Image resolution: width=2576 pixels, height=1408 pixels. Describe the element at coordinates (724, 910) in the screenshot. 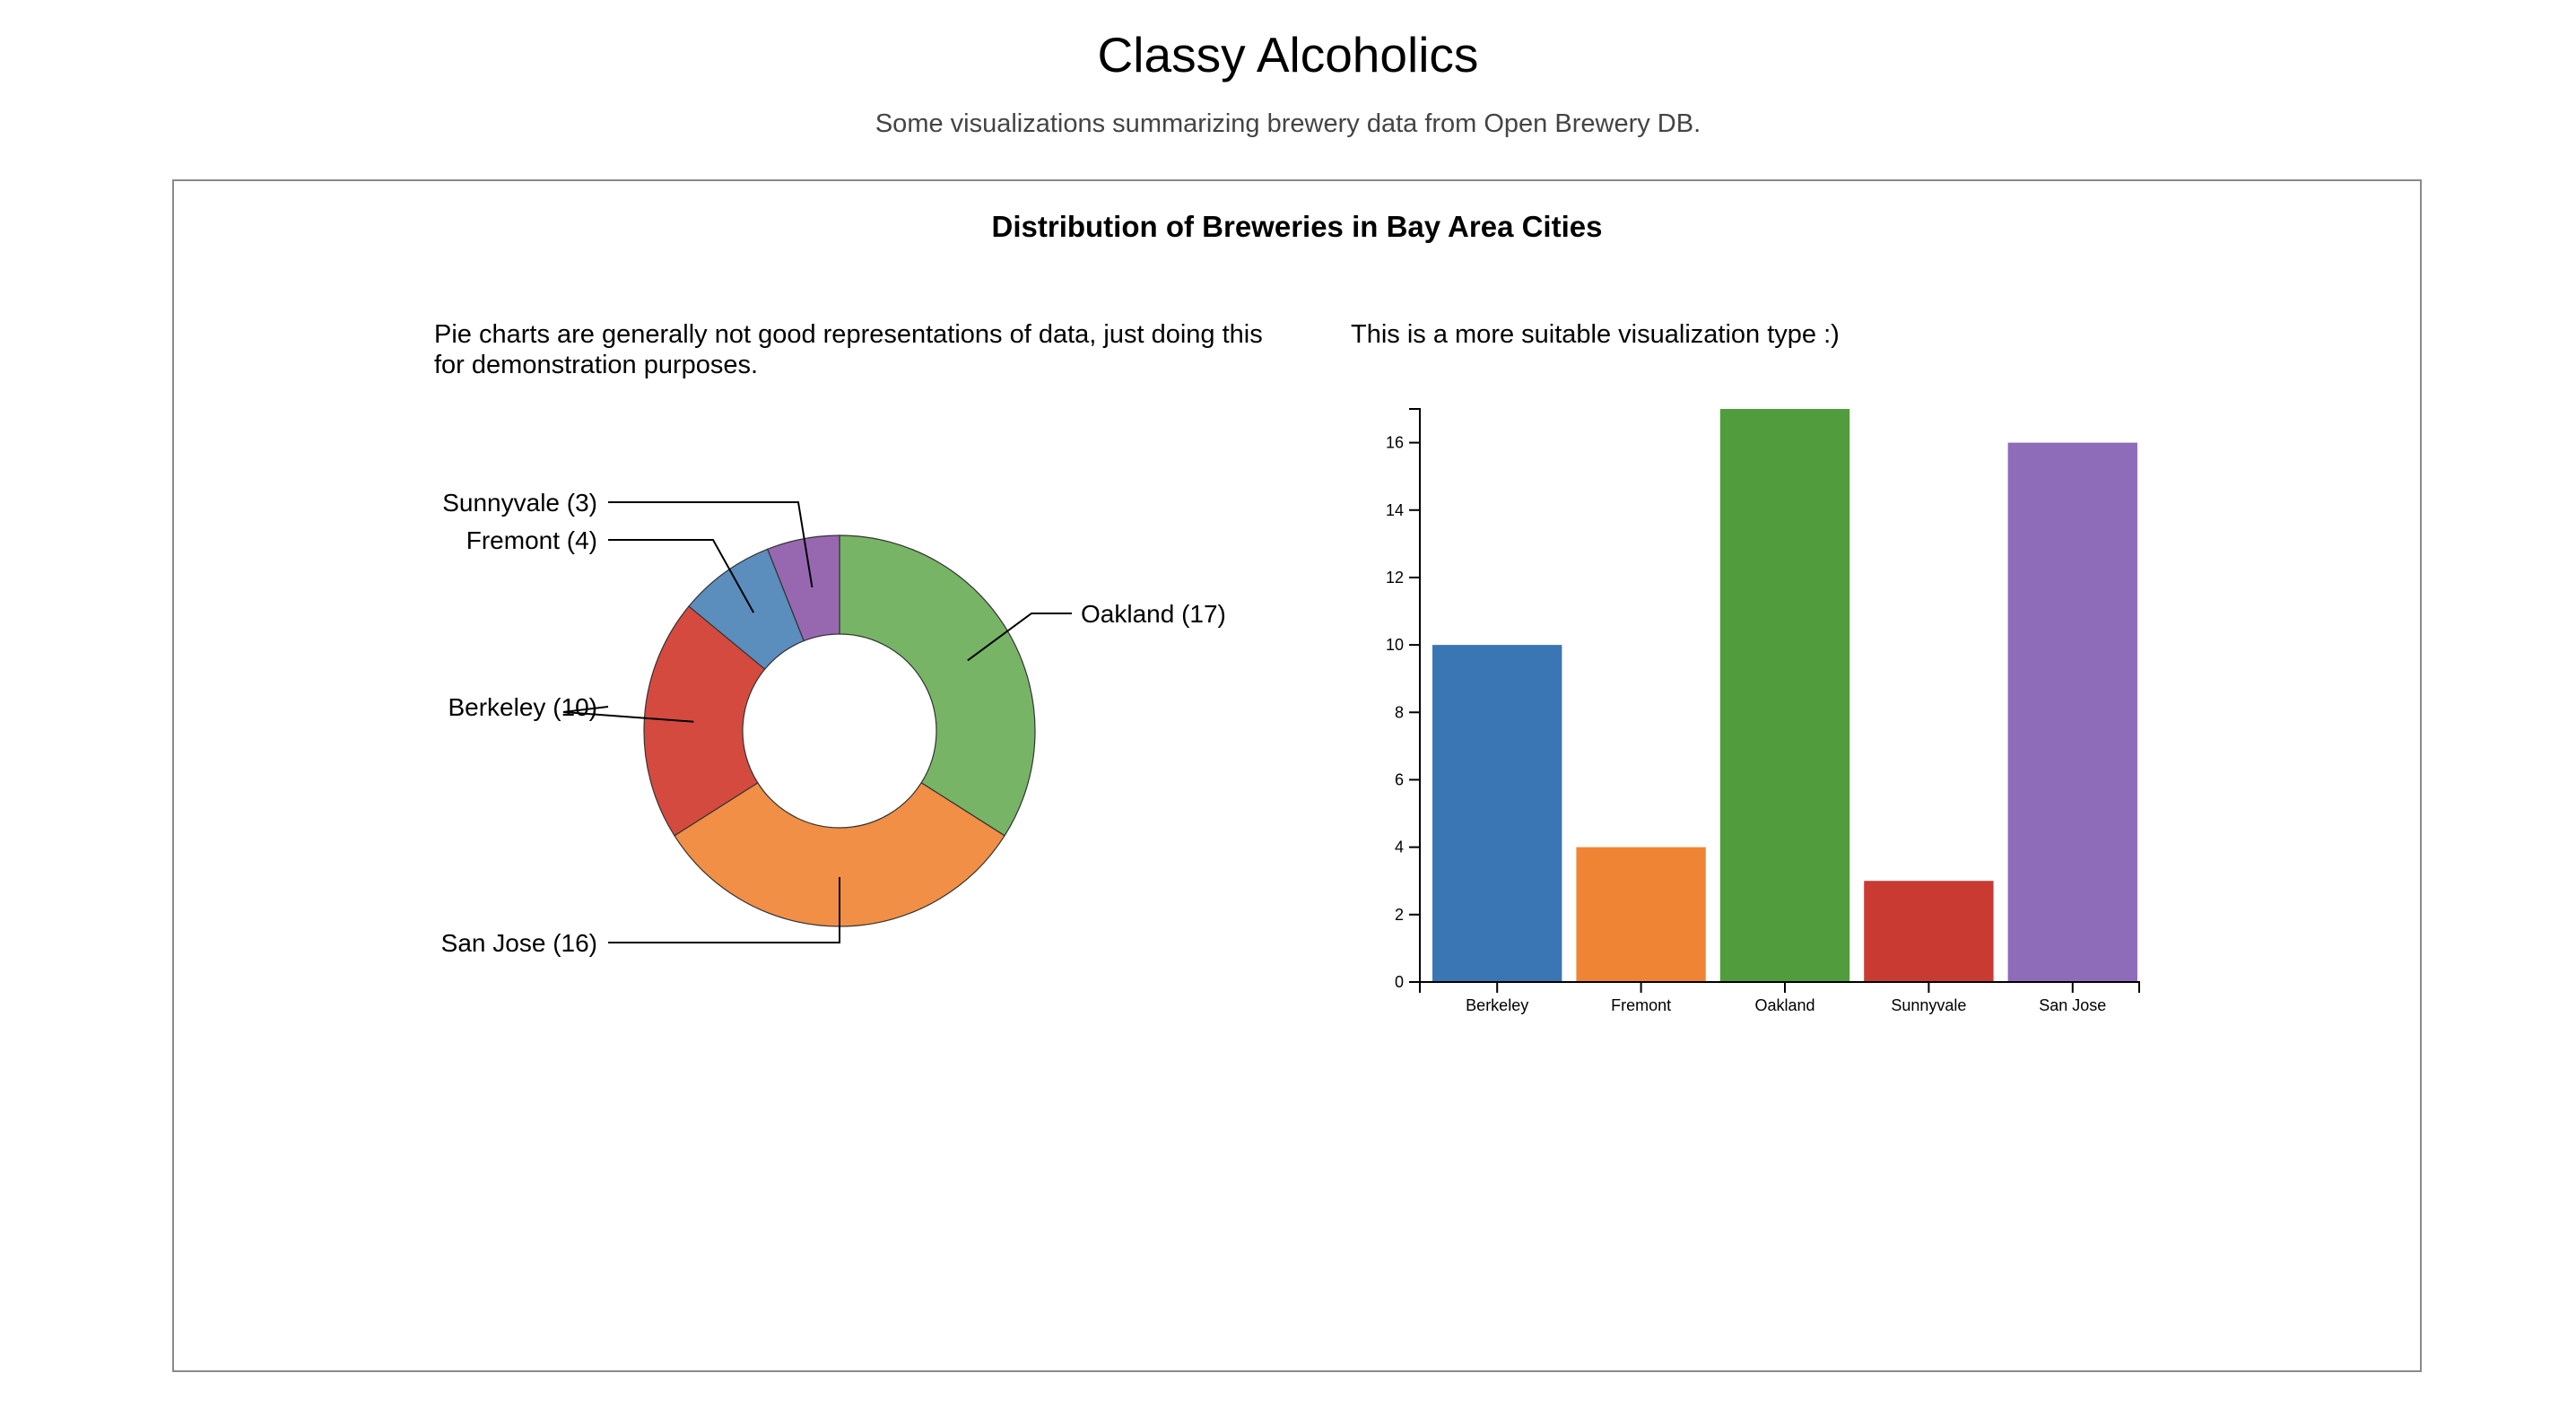

I see `pie-leader-line-san-jose` at that location.